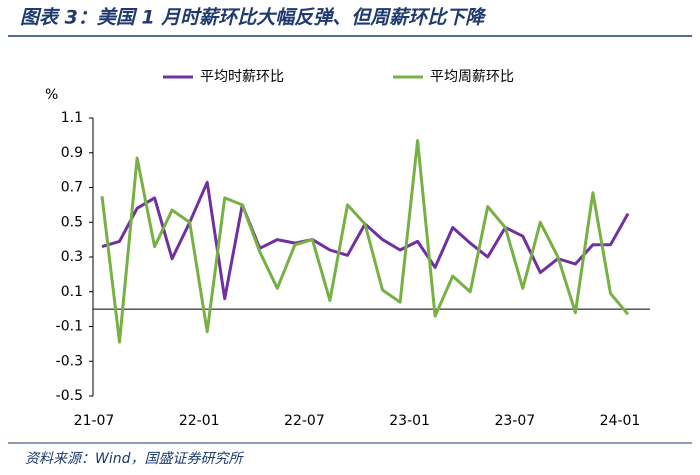 Image resolution: width=700 pixels, height=475 pixels. I want to click on y-tick-label: -0.3, so click(69, 361).